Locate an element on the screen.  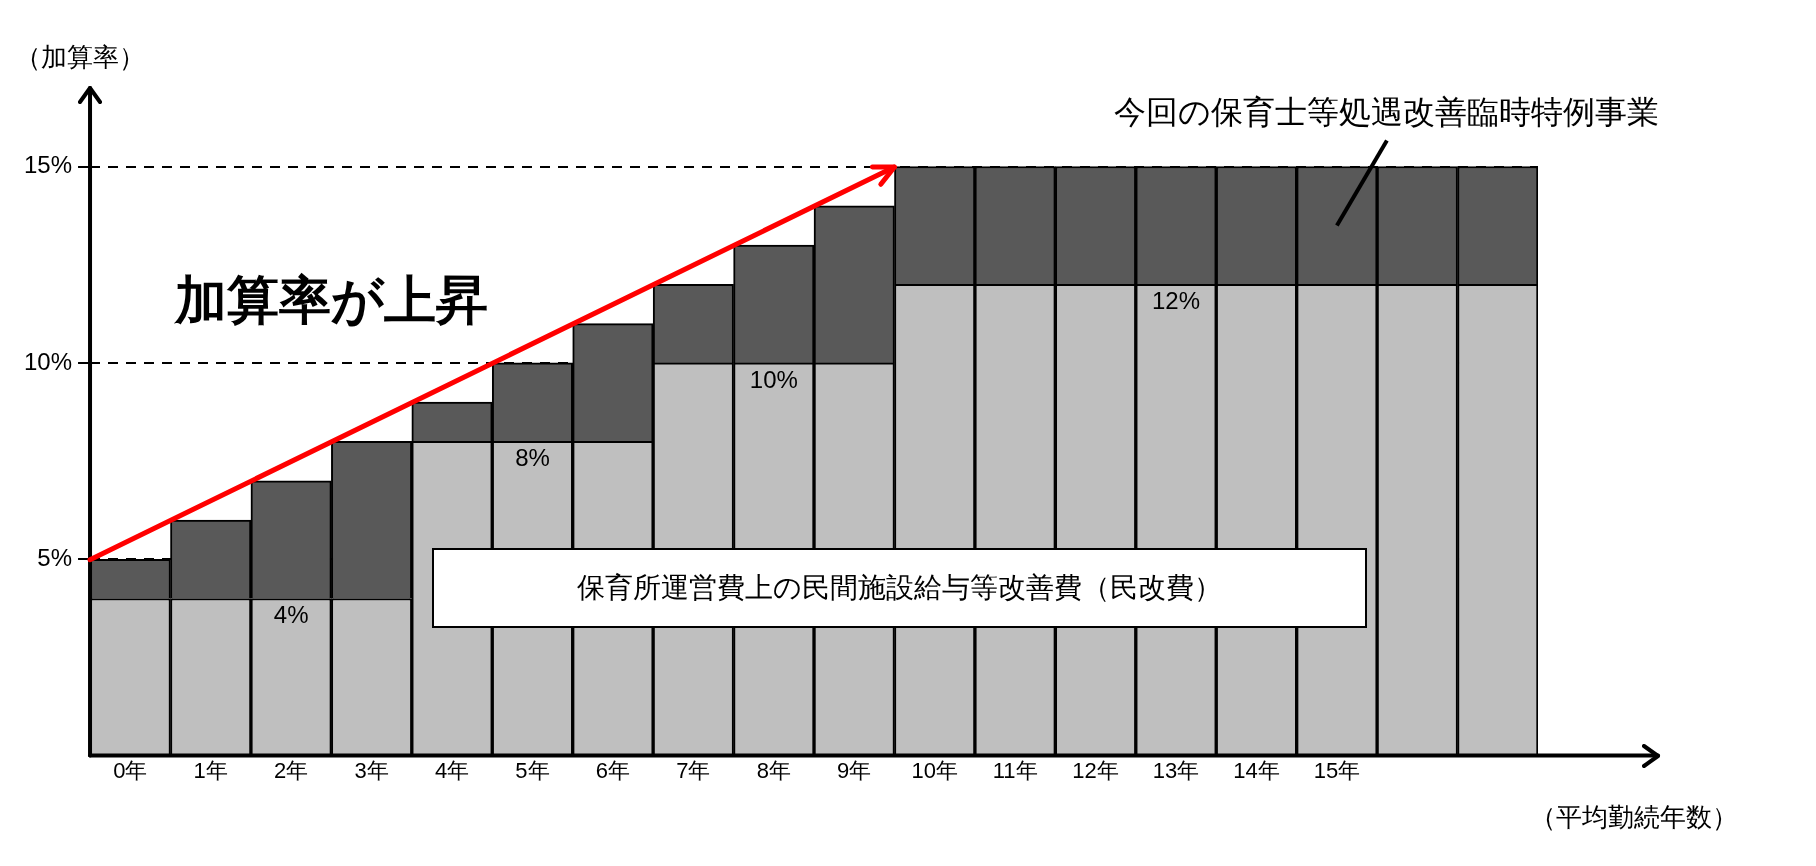
x-tick-label: 9年 is located at coordinates (854, 770).